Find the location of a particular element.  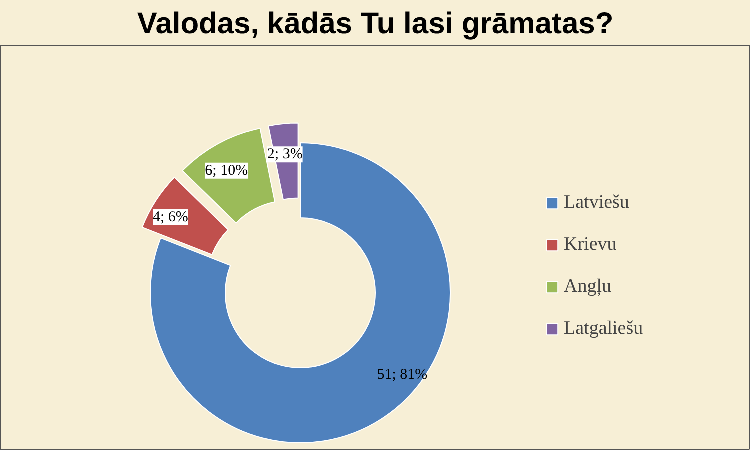

chart-title: Valodas, kādās Tu lasi grāmatas? is located at coordinates (375, 24).